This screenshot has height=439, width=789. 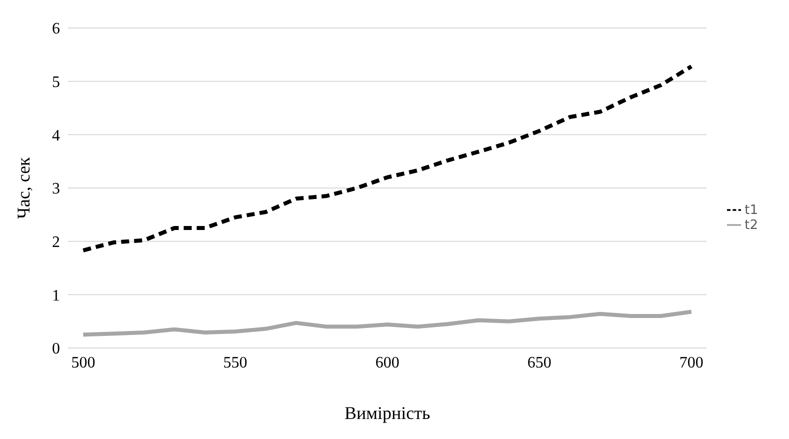 What do you see at coordinates (387, 363) in the screenshot?
I see `x-tick-label: 600` at bounding box center [387, 363].